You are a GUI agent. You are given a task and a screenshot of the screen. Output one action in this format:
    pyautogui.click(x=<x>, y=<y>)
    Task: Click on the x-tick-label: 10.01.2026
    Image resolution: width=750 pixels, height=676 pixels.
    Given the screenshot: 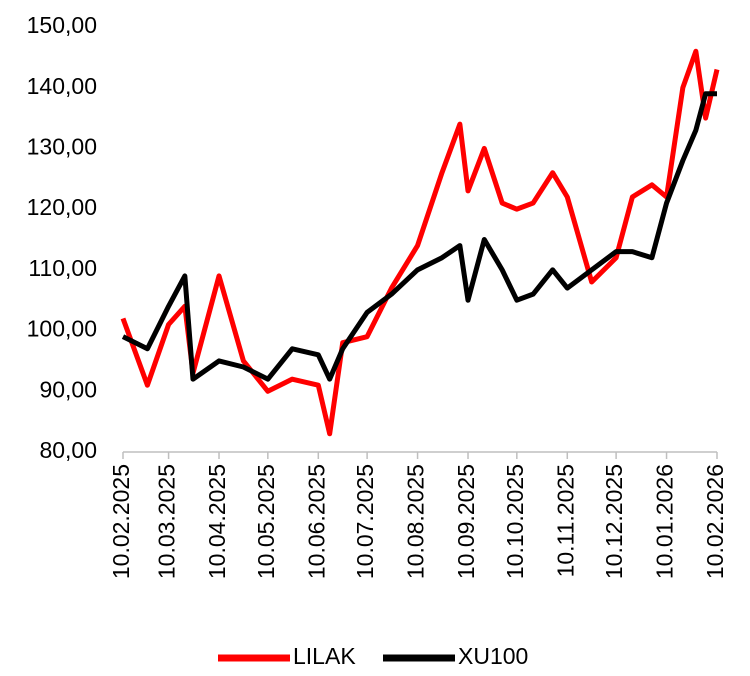 What is the action you would take?
    pyautogui.click(x=665, y=521)
    